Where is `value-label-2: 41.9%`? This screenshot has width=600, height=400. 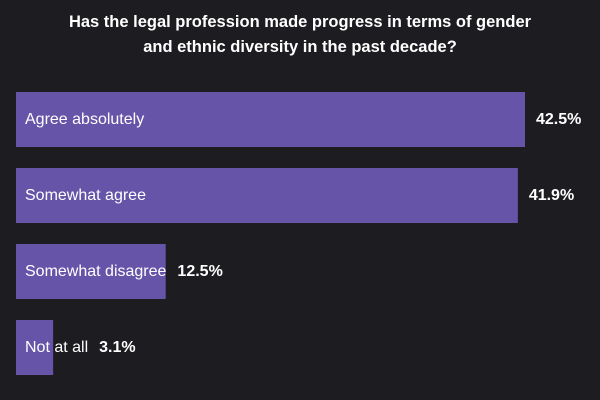
value-label-2: 41.9% is located at coordinates (551, 195).